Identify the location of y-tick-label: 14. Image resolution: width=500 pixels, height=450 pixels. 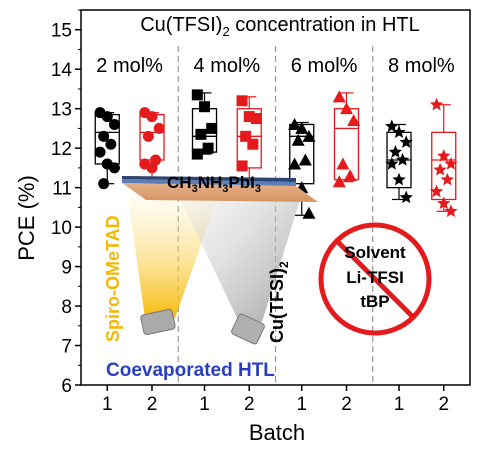
(62, 70).